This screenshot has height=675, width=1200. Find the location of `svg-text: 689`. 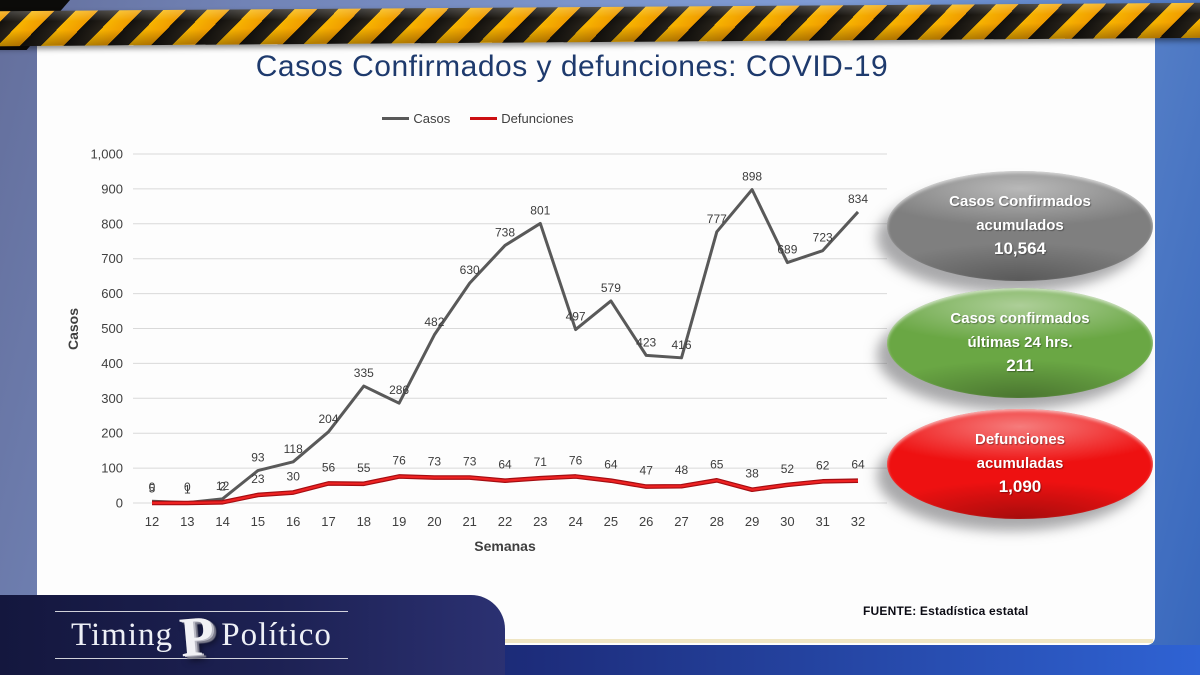

svg-text: 689 is located at coordinates (787, 250).